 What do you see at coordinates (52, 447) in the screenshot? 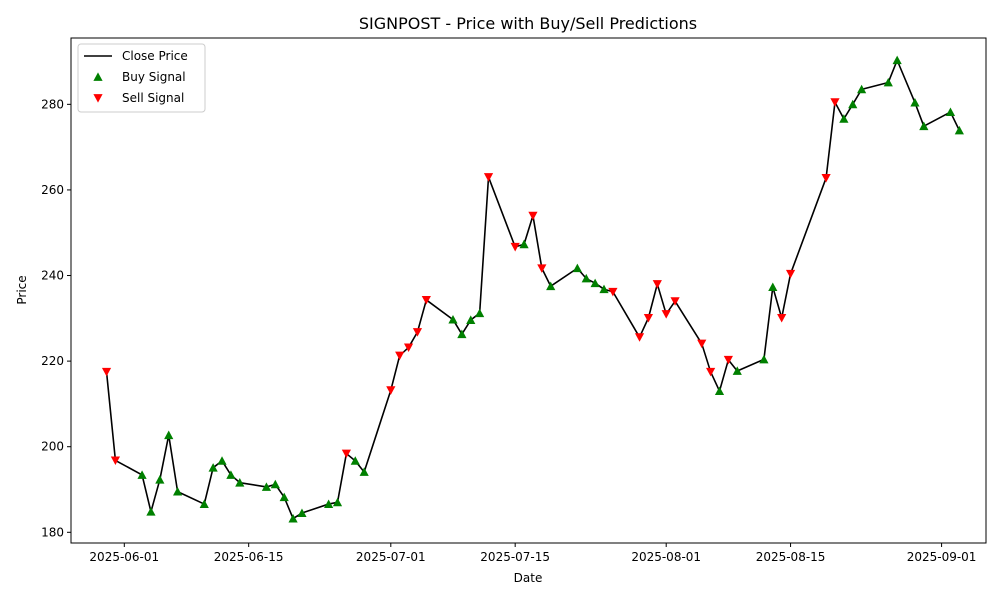
I see `y-tick-label: 200` at bounding box center [52, 447].